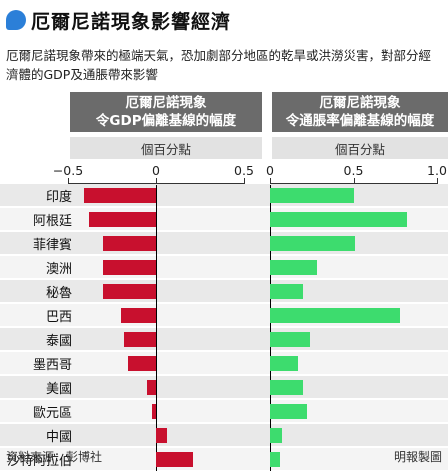  Describe the element at coordinates (52, 245) in the screenshot. I see `category-label: 菲律賓` at that location.